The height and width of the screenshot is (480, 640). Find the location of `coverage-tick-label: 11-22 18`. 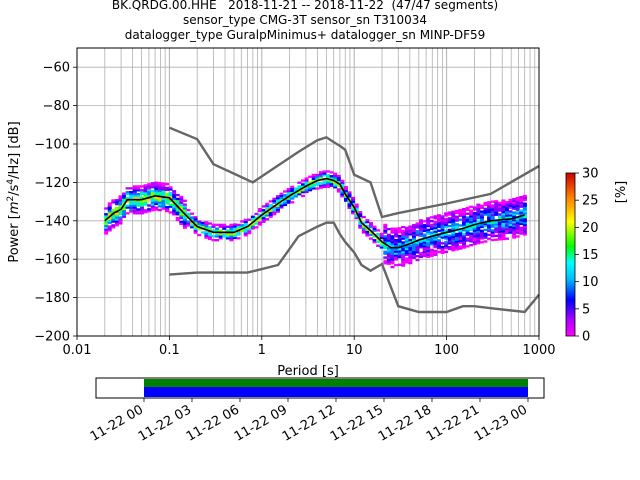

coverage-tick-label: 11-22 18 is located at coordinates (405, 423).